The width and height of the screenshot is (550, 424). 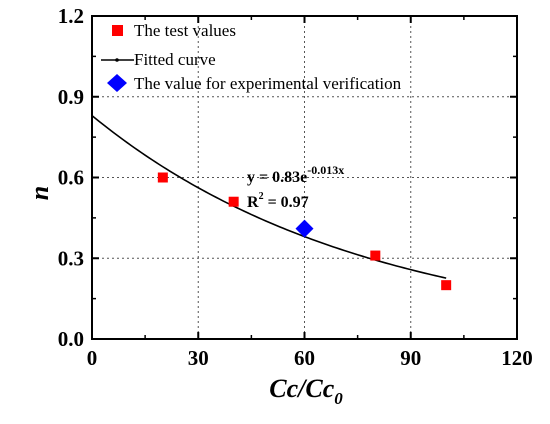 What do you see at coordinates (286, 202) in the screenshot?
I see `r-squared-value: = 0.97` at bounding box center [286, 202].